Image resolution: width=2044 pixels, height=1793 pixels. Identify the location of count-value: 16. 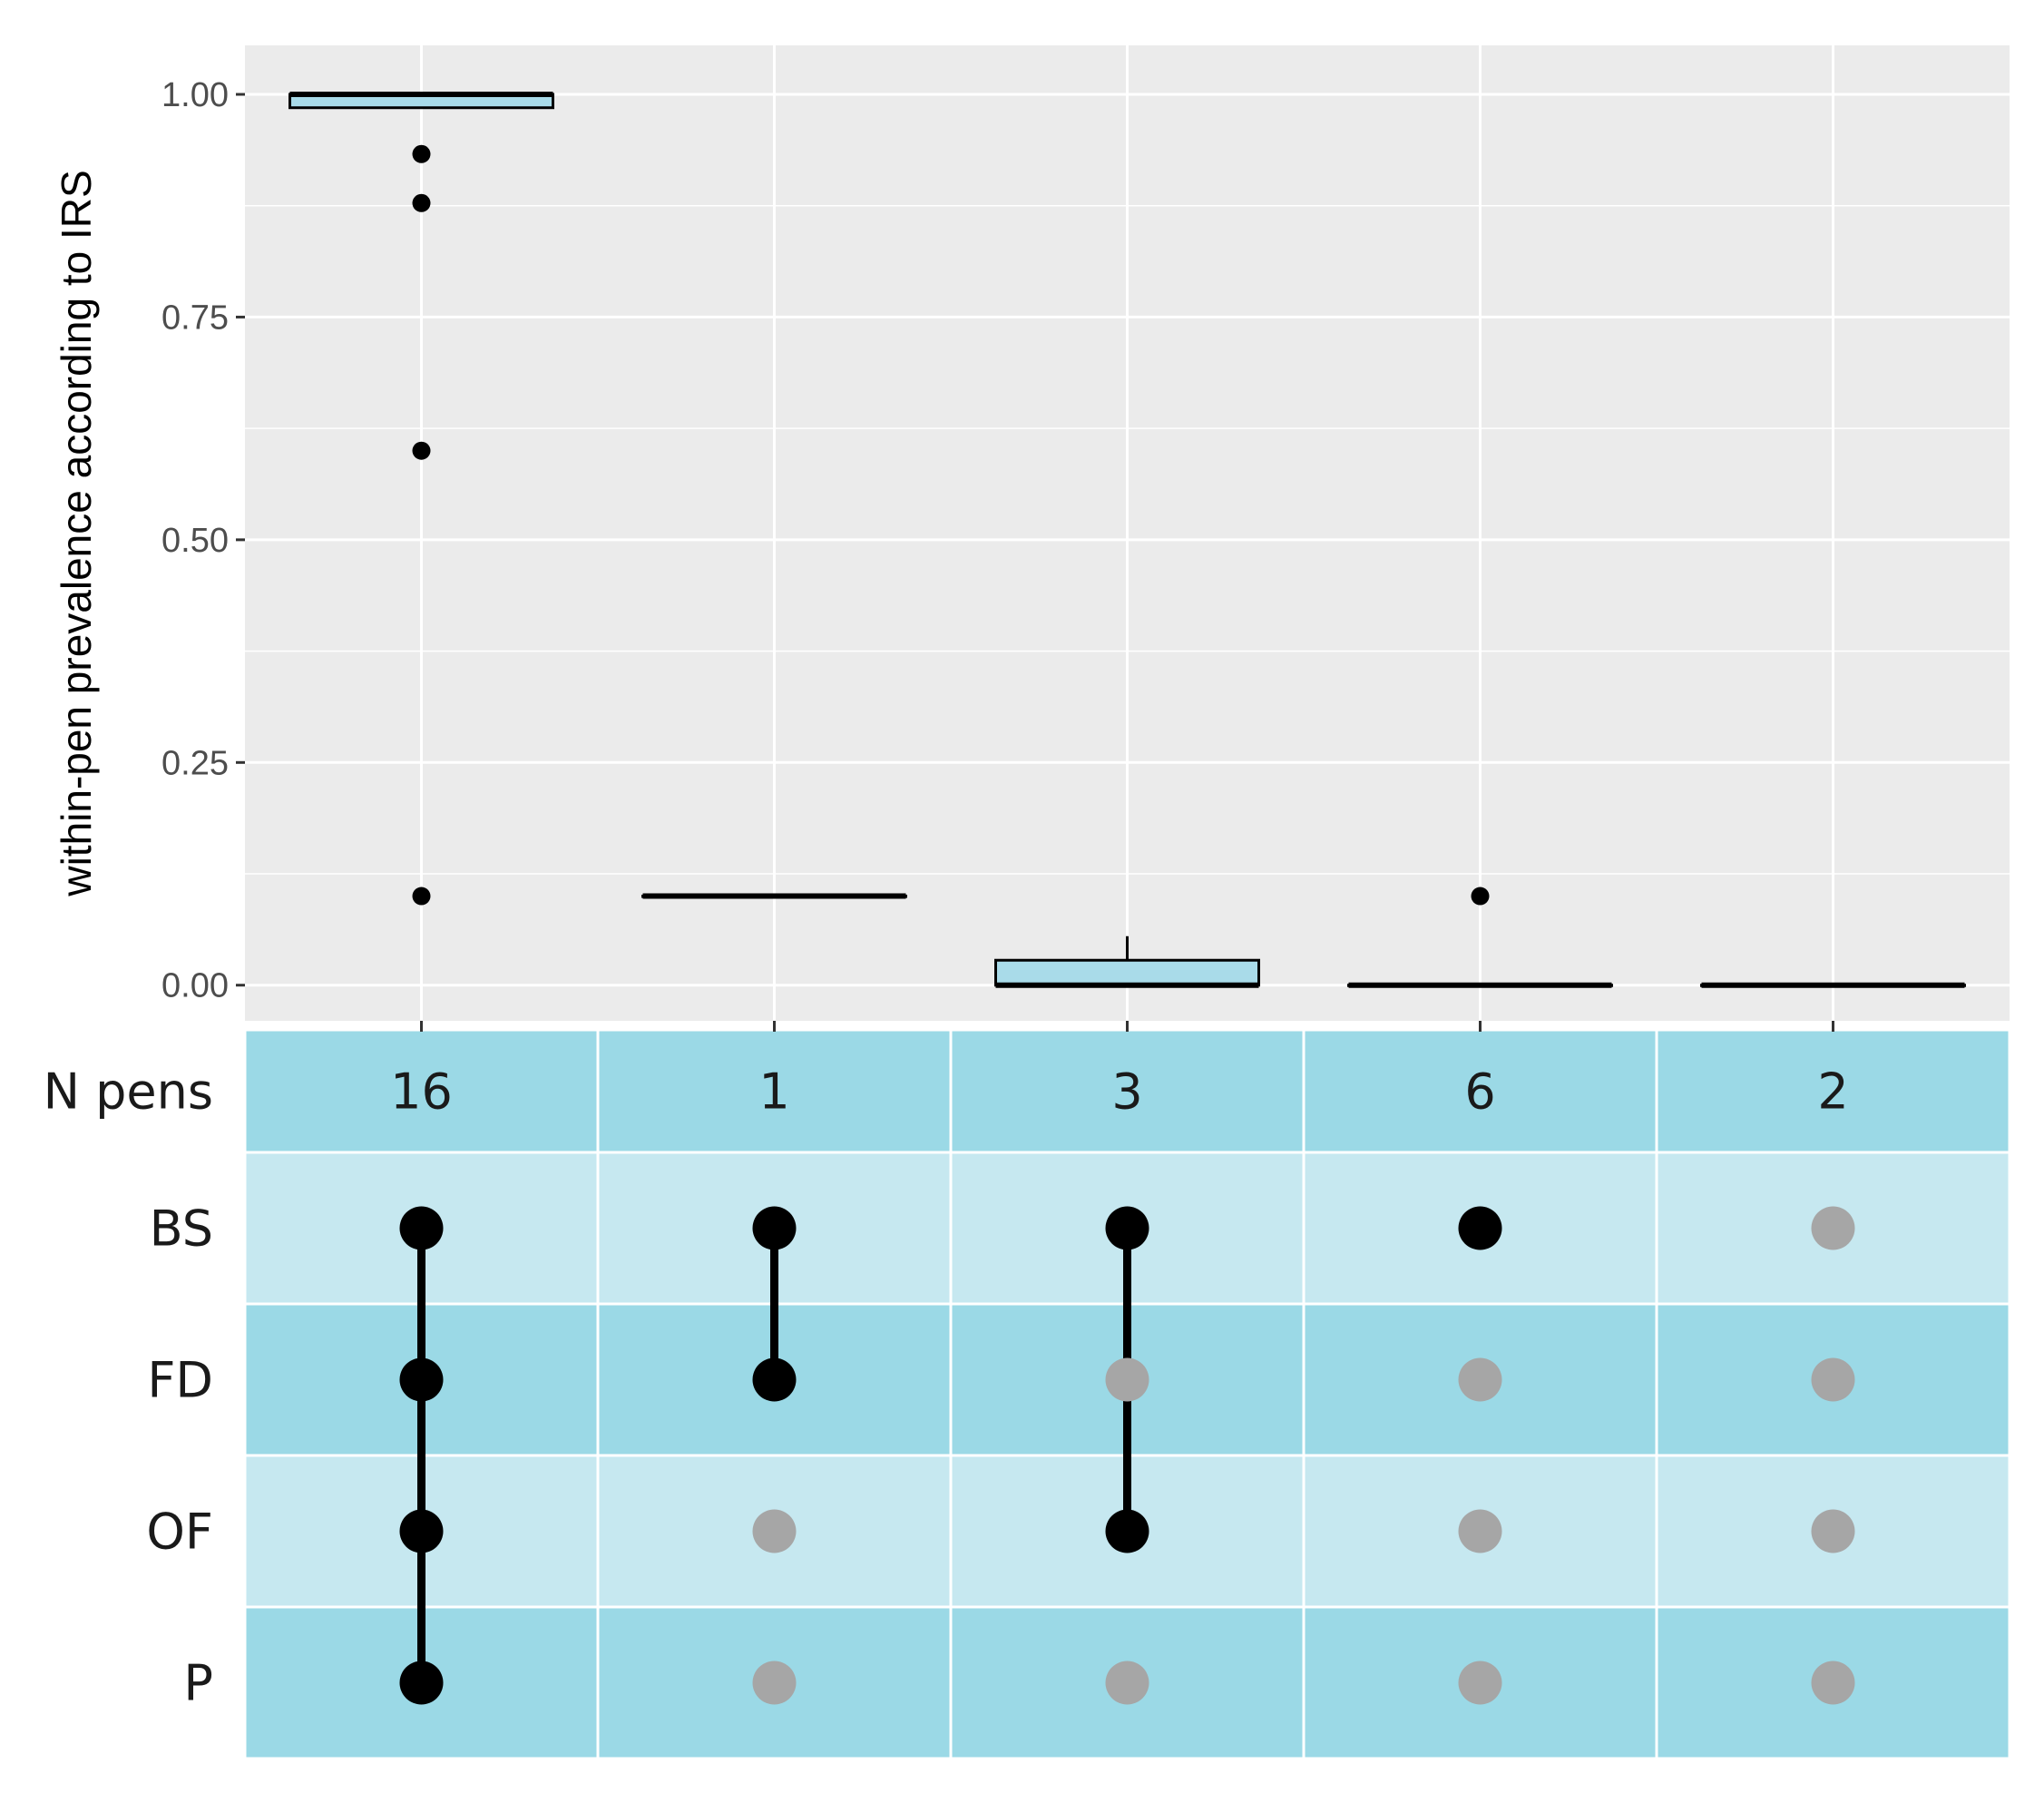
(421, 1092).